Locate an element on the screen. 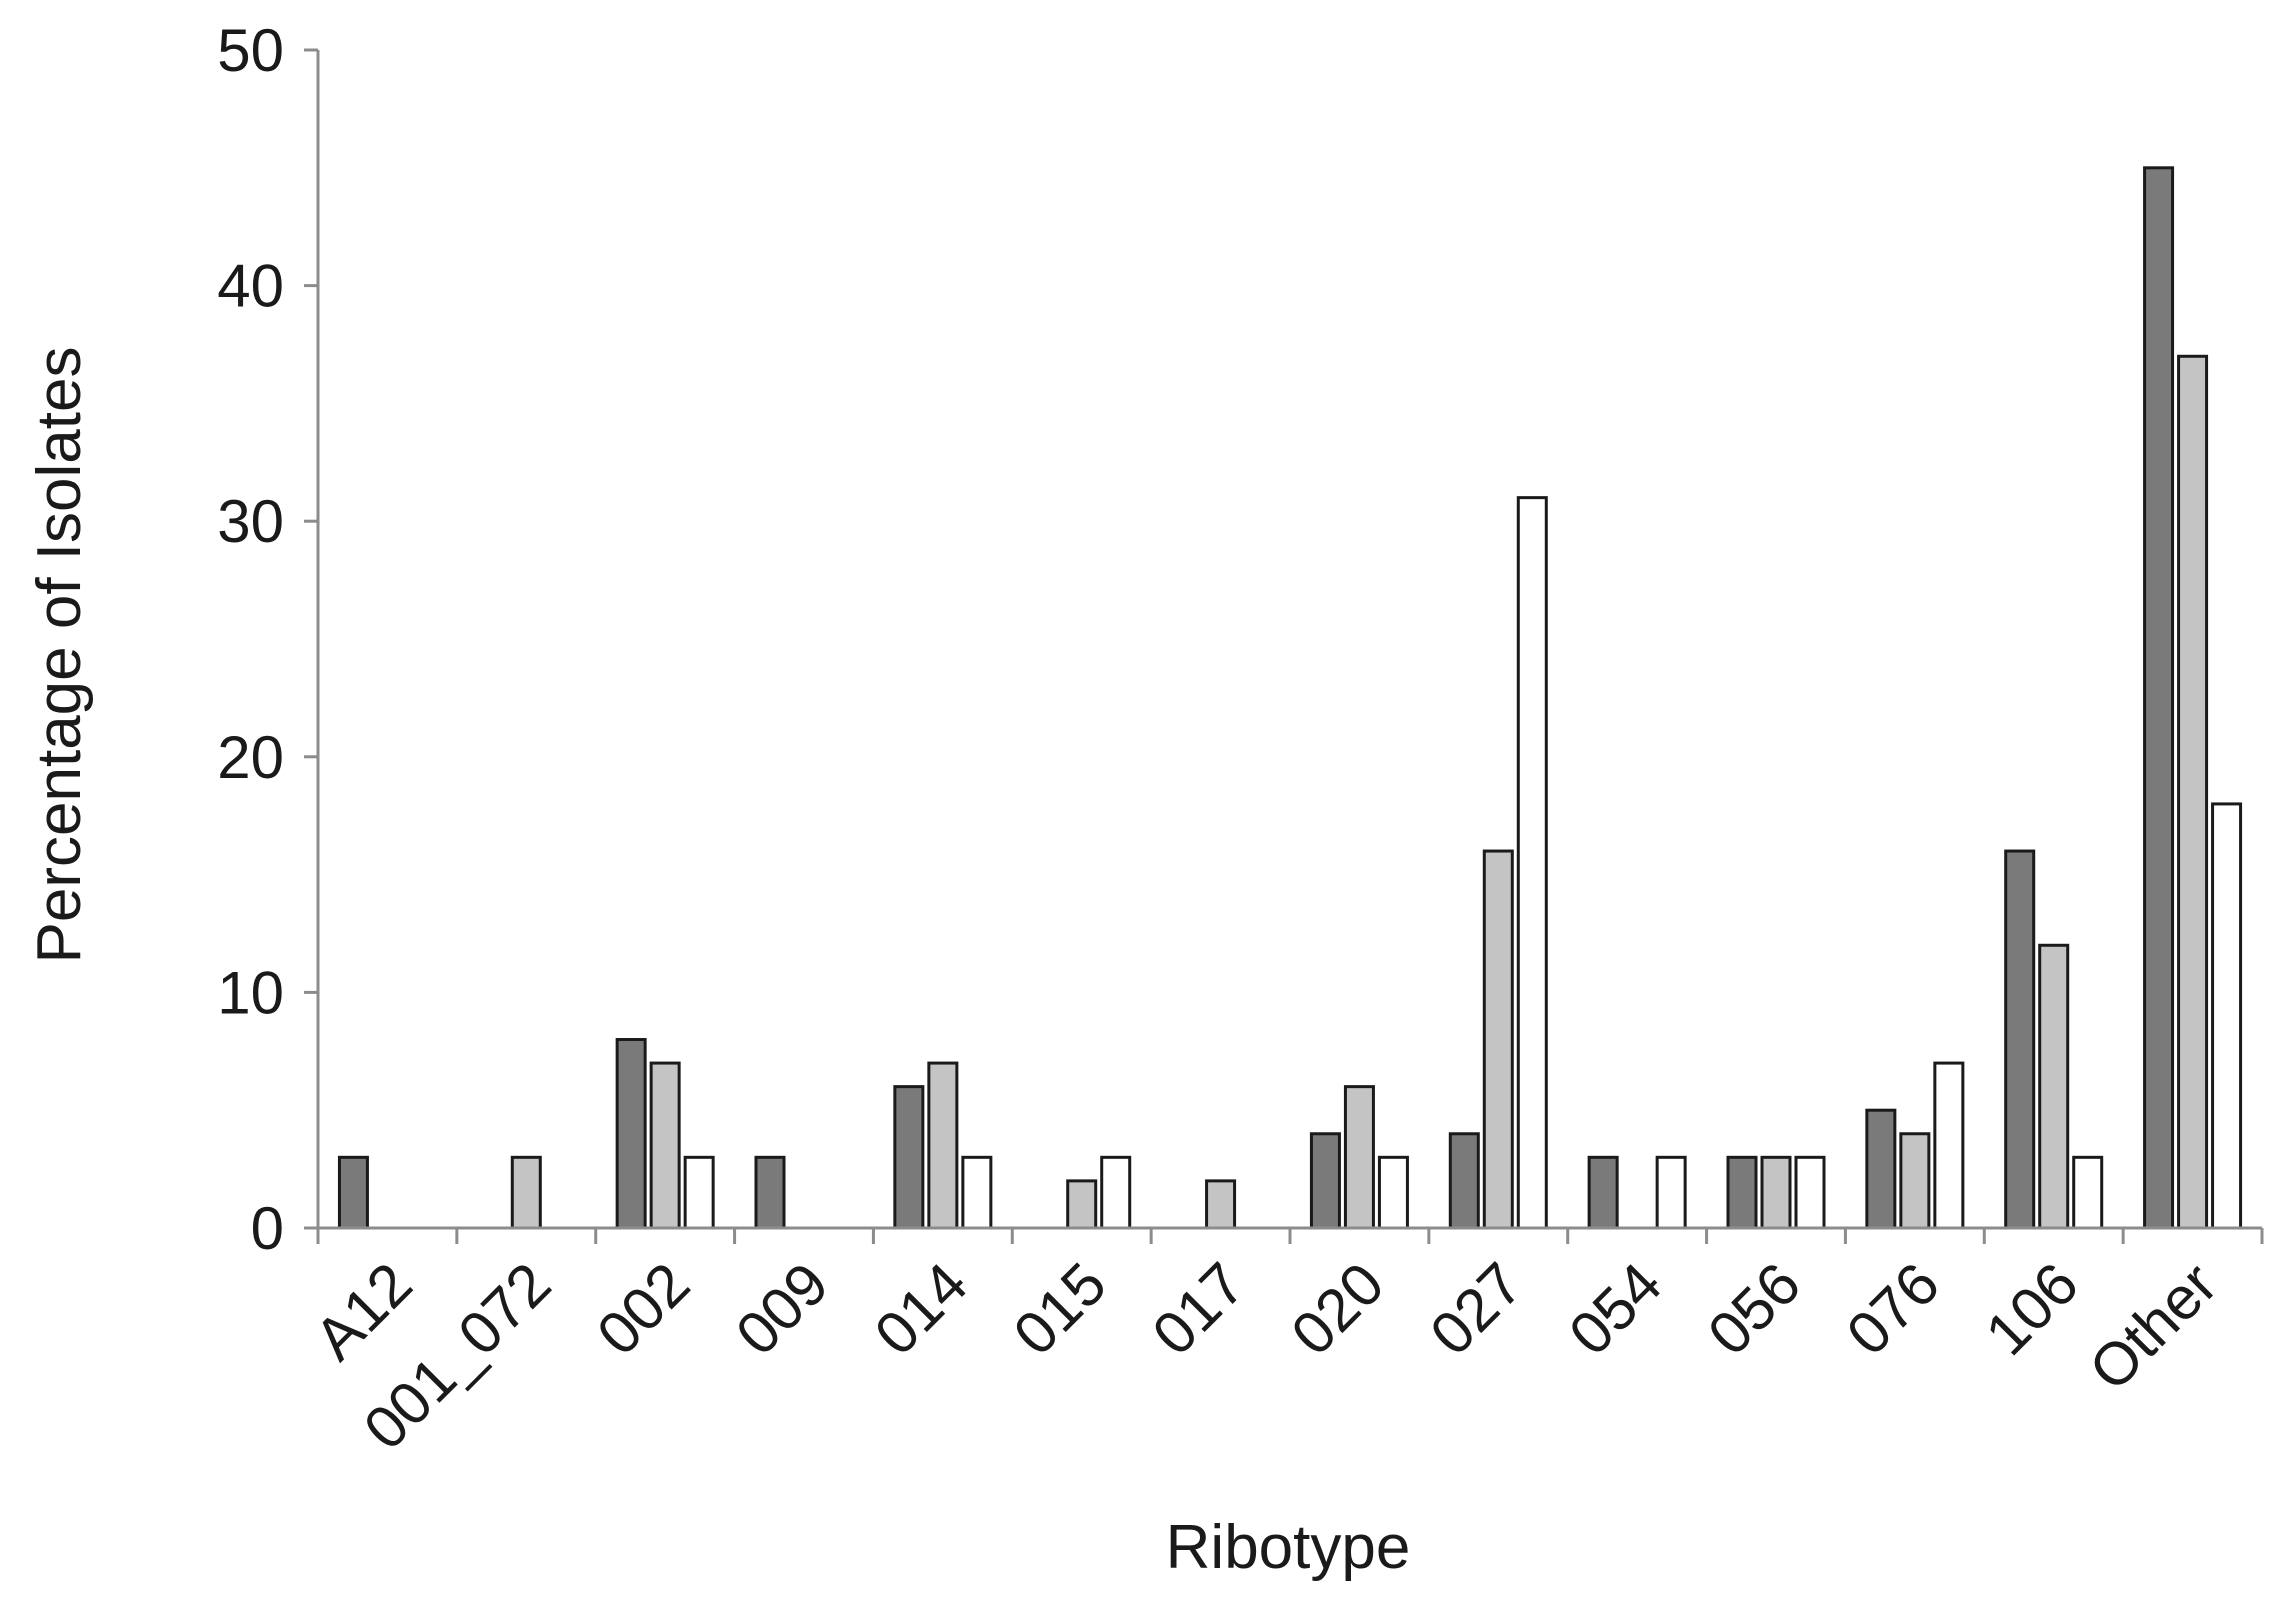 The image size is (2281, 1603). x-tick-label: 054 is located at coordinates (1615, 1309).